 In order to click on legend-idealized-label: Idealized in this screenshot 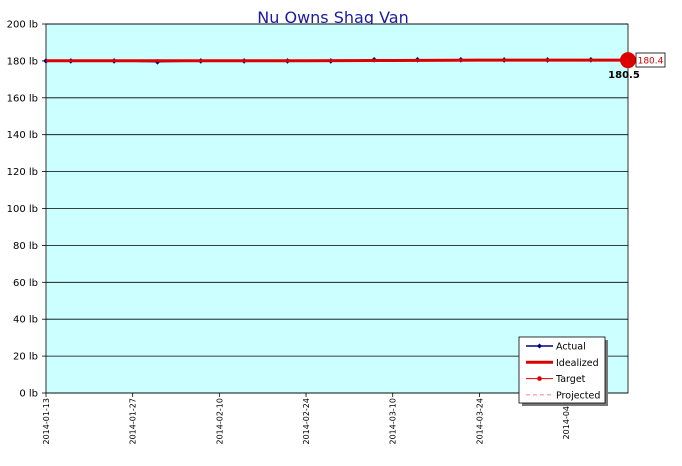, I will do `click(577, 363)`.